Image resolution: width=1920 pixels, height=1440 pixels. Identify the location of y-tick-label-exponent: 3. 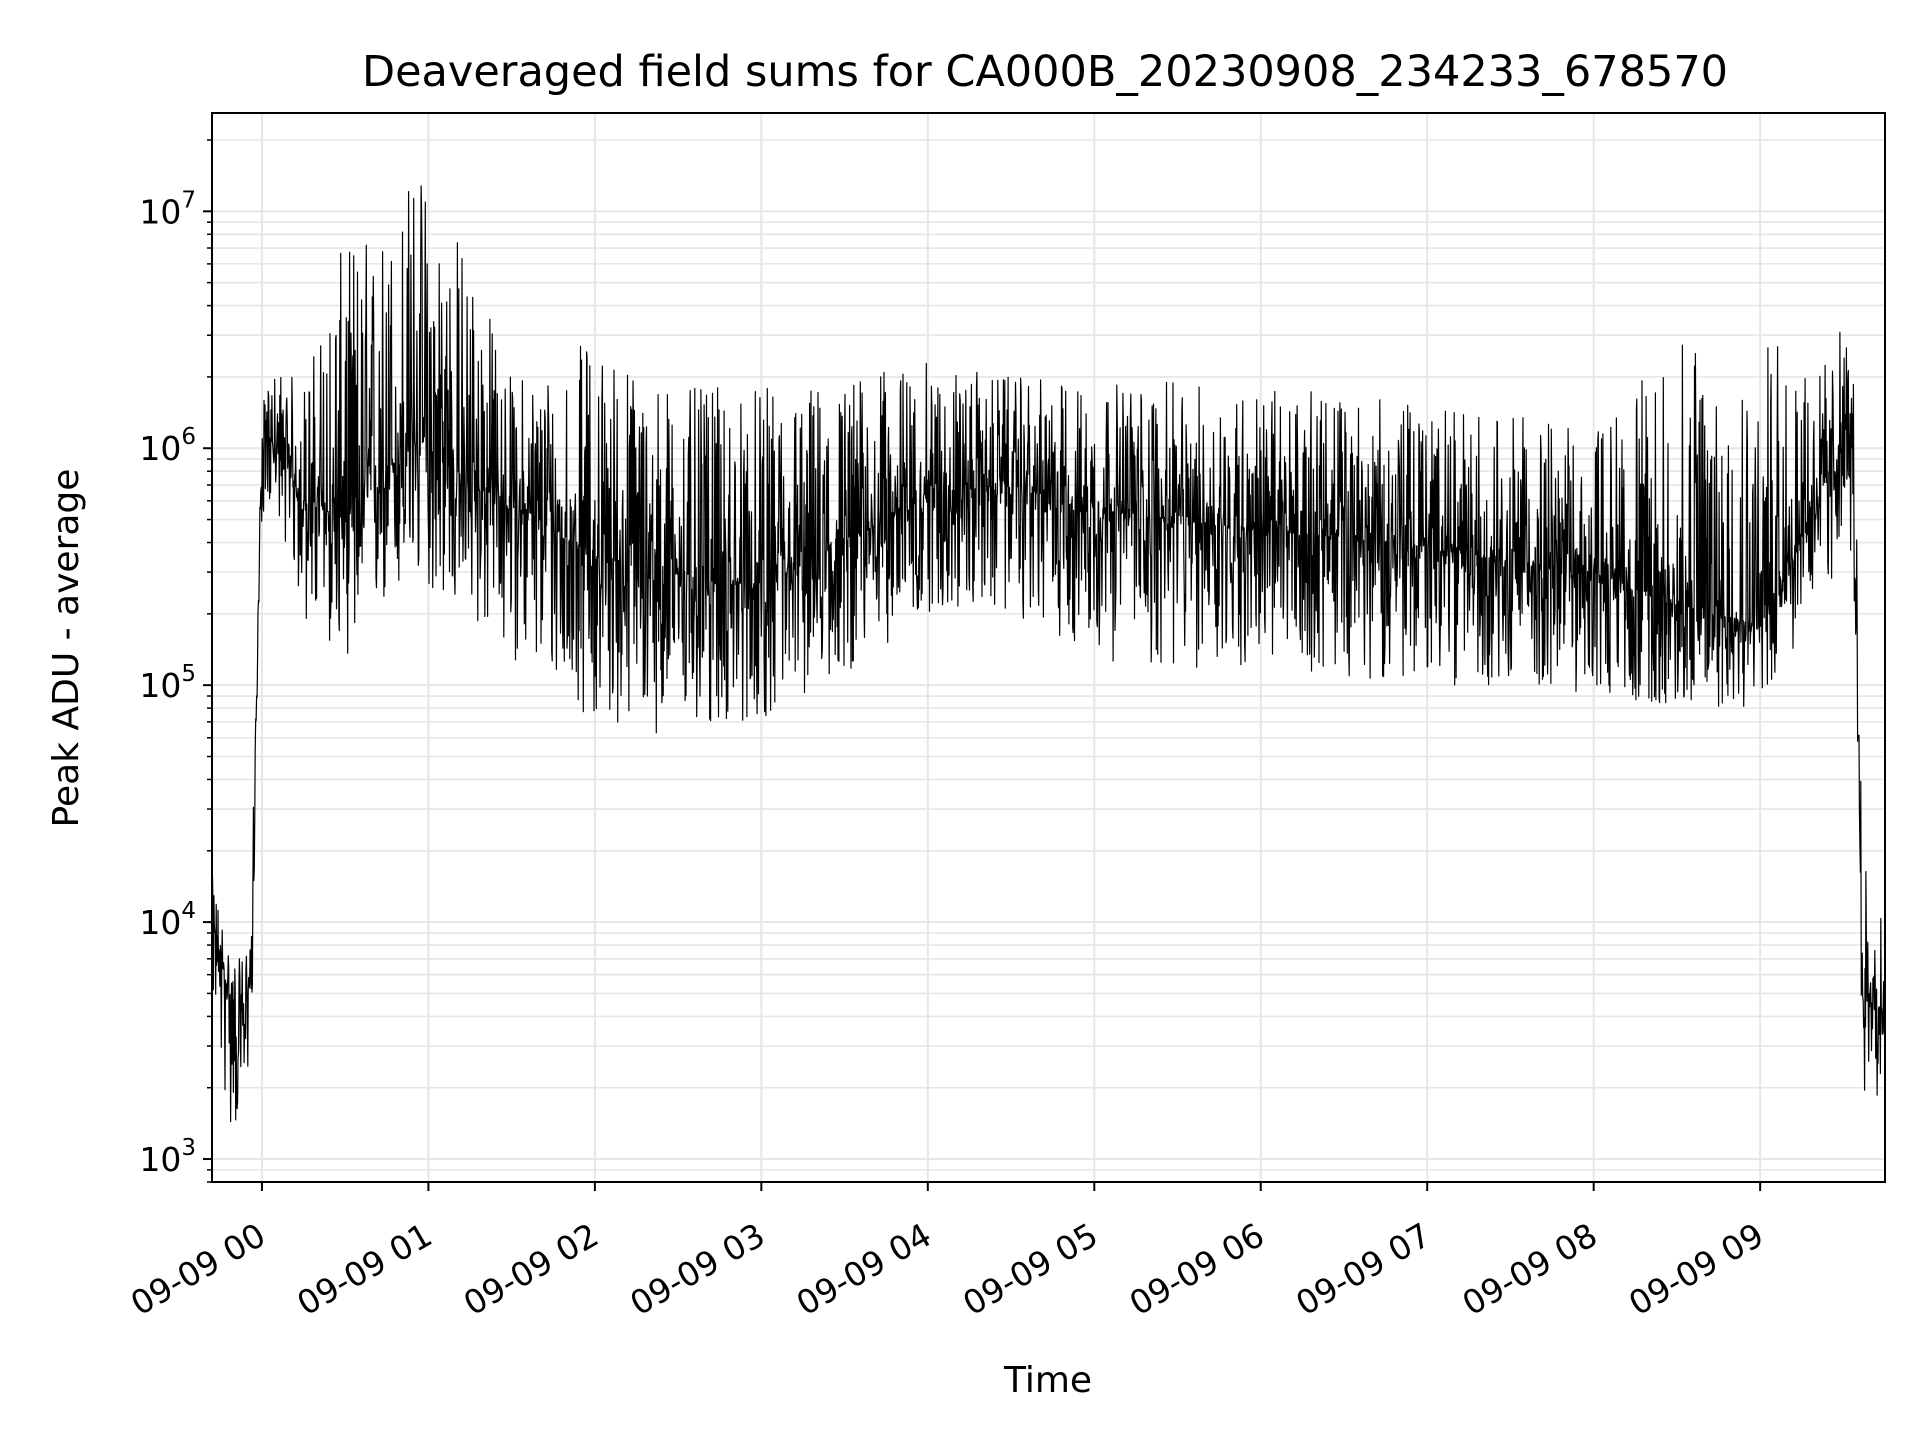
(188, 1148).